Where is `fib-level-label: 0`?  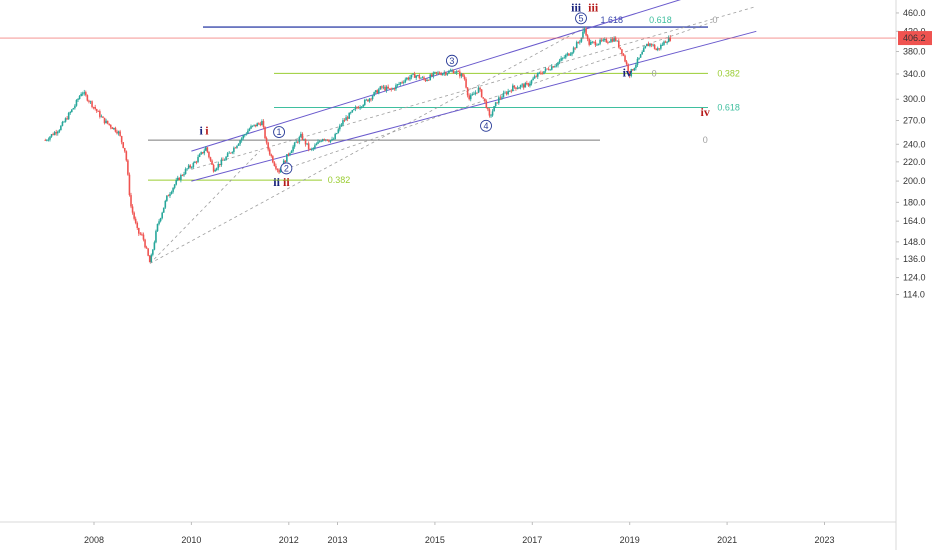 fib-level-label: 0 is located at coordinates (714, 20).